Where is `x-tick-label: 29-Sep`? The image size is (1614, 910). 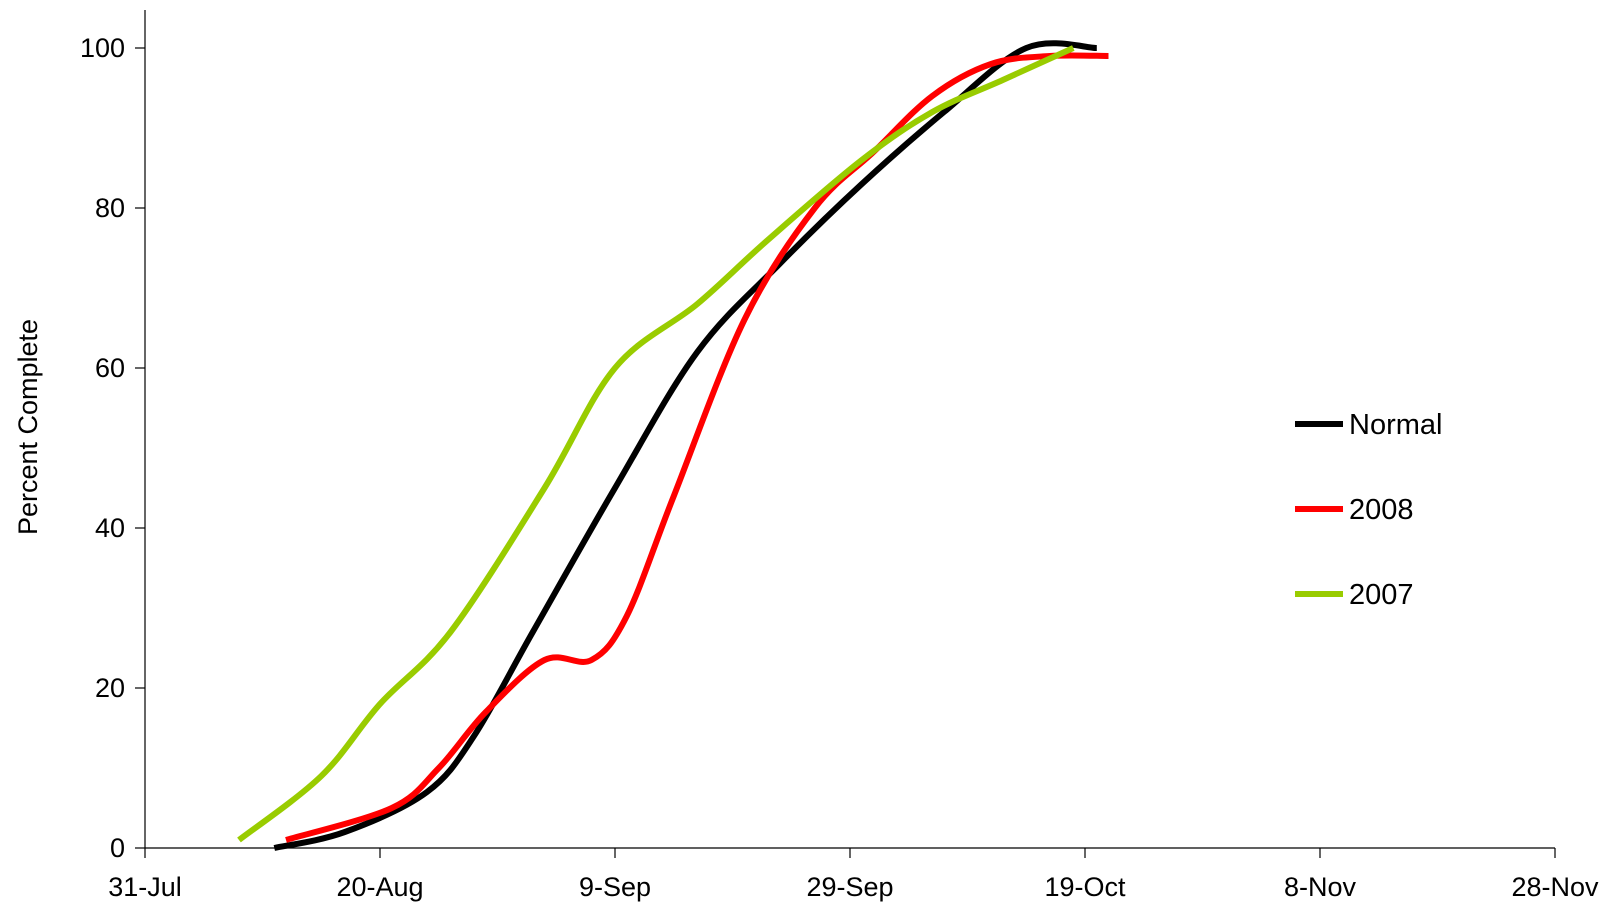
x-tick-label: 29-Sep is located at coordinates (849, 887).